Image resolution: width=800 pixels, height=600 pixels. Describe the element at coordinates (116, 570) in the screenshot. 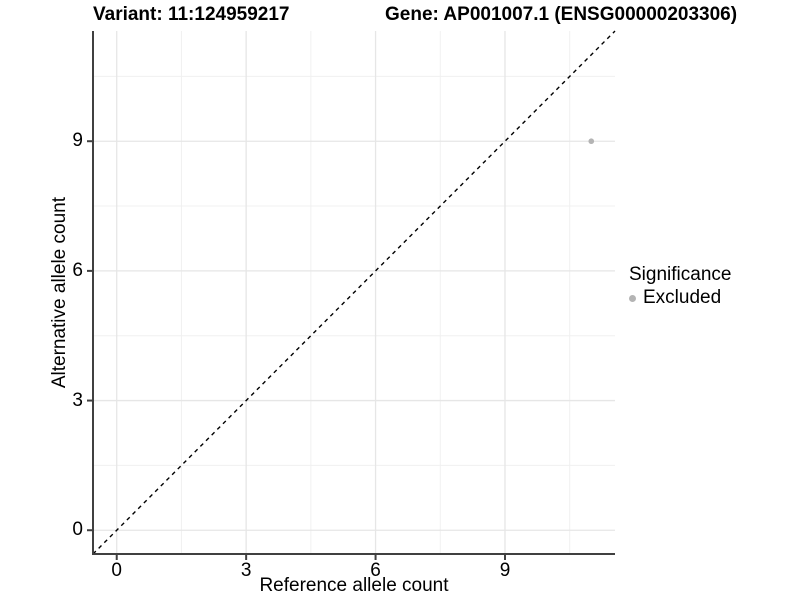

I see `x-tick-label: 0` at that location.